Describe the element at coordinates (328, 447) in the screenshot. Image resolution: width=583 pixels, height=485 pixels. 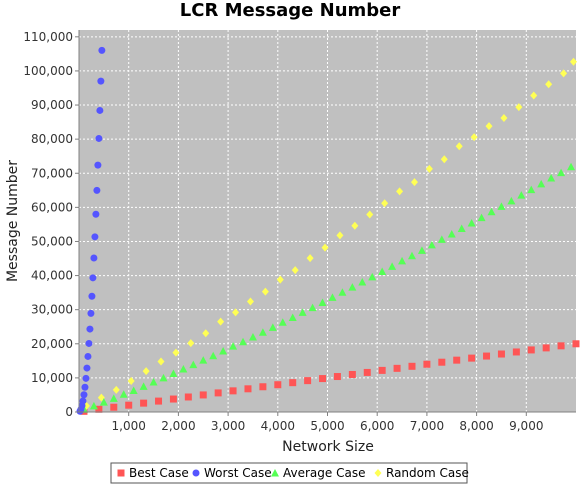
I see `x-axis-label: Network Size` at that location.